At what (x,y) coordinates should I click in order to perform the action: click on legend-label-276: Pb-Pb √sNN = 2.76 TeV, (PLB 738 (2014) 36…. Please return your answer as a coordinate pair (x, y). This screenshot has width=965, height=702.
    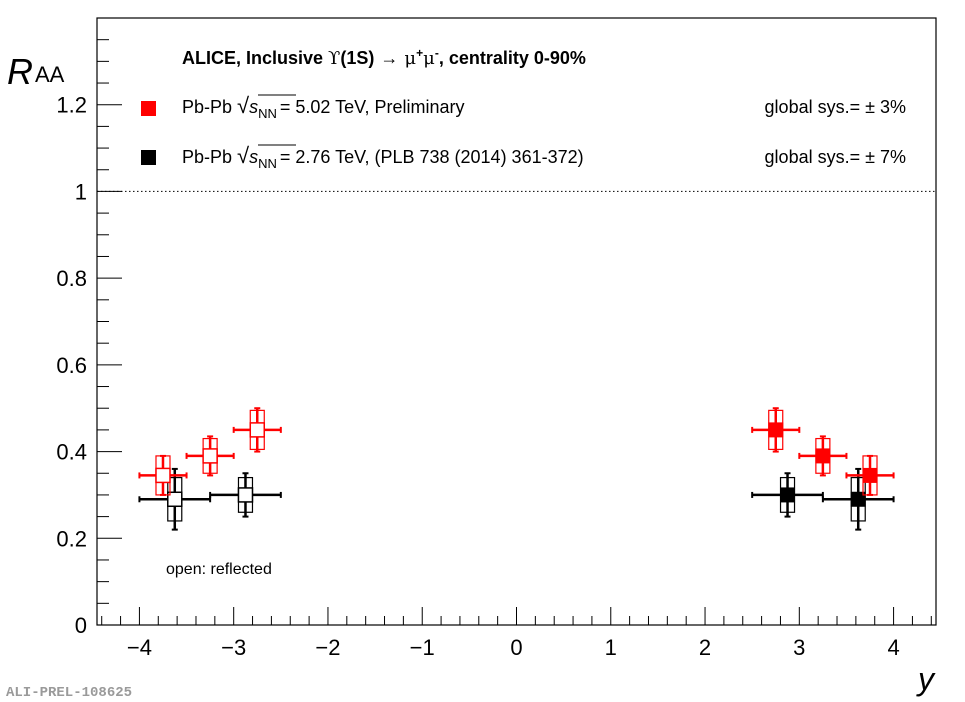
    Looking at the image, I should click on (383, 157).